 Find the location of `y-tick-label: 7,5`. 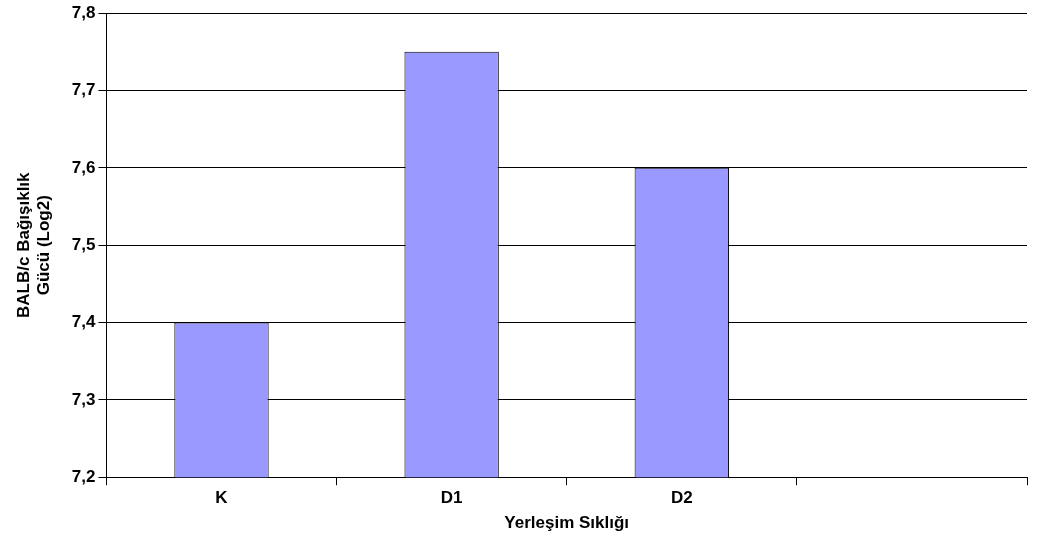

y-tick-label: 7,5 is located at coordinates (83, 244).